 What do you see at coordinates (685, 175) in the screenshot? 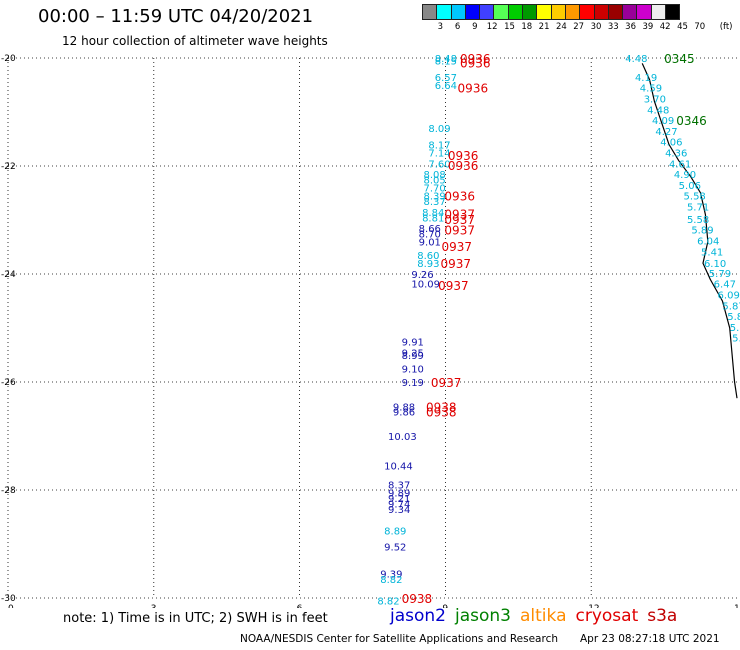
I see `wave-height-label: 4.90` at bounding box center [685, 175].